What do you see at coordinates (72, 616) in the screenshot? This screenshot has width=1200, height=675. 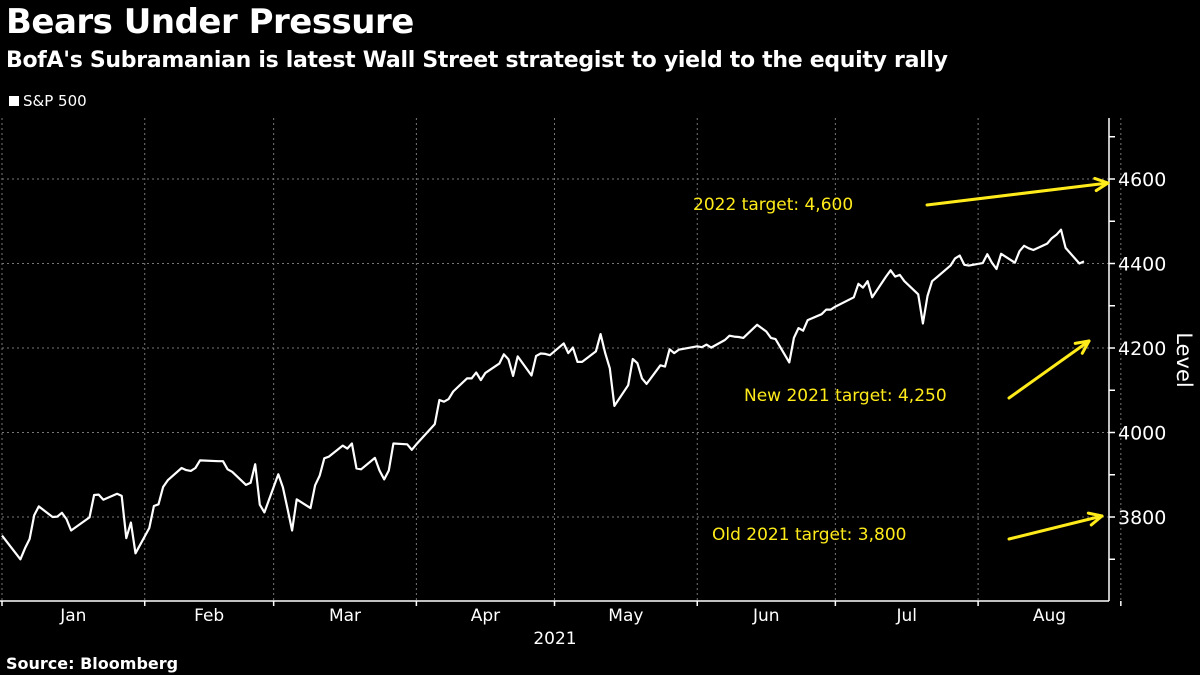 I see `x-tick-label: Jan` at bounding box center [72, 616].